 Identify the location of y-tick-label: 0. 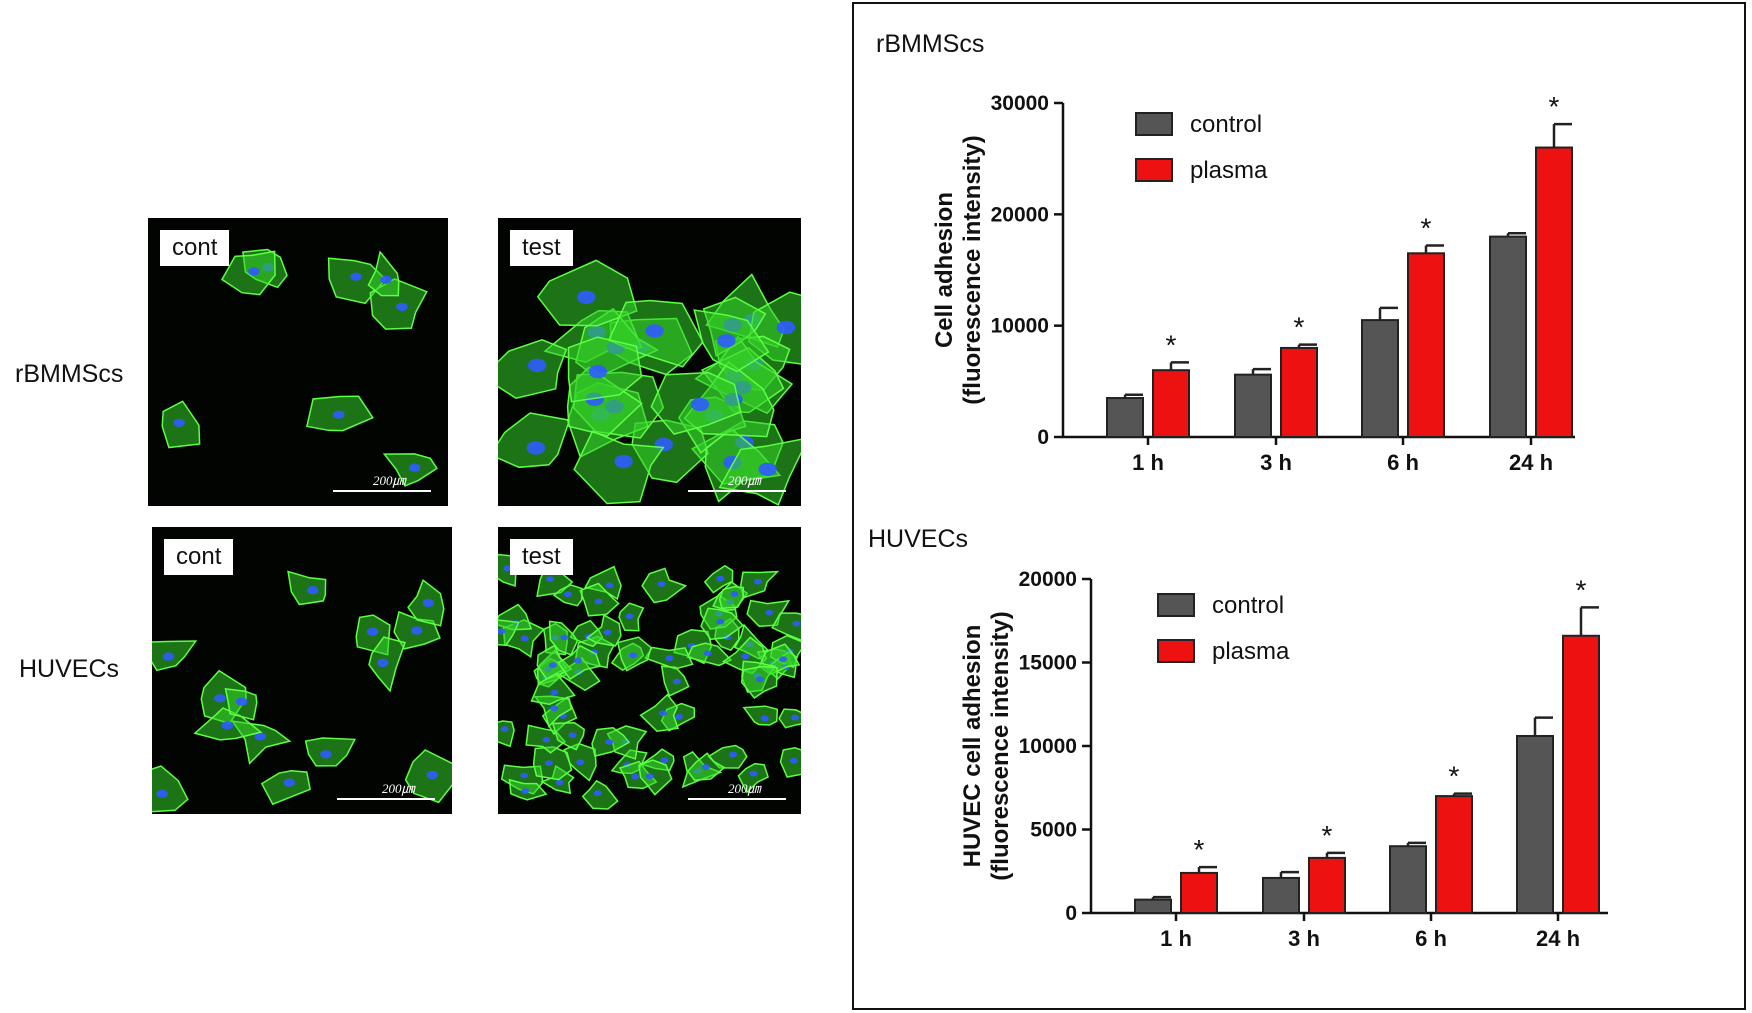
(1071, 913).